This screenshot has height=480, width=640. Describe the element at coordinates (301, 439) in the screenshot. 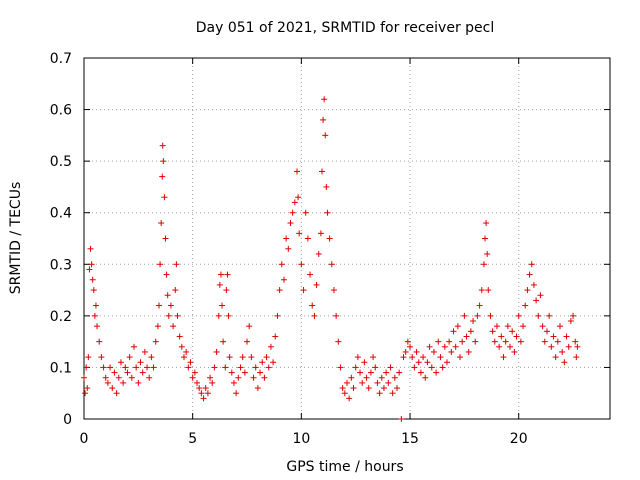

I see `x-tick-label: 10` at that location.